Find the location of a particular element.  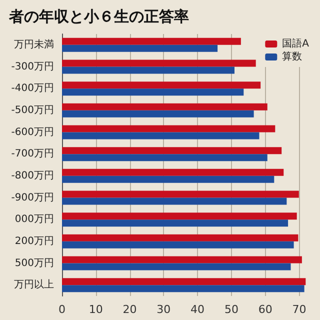

y-tick-label: -300万円 is located at coordinates (32, 66).